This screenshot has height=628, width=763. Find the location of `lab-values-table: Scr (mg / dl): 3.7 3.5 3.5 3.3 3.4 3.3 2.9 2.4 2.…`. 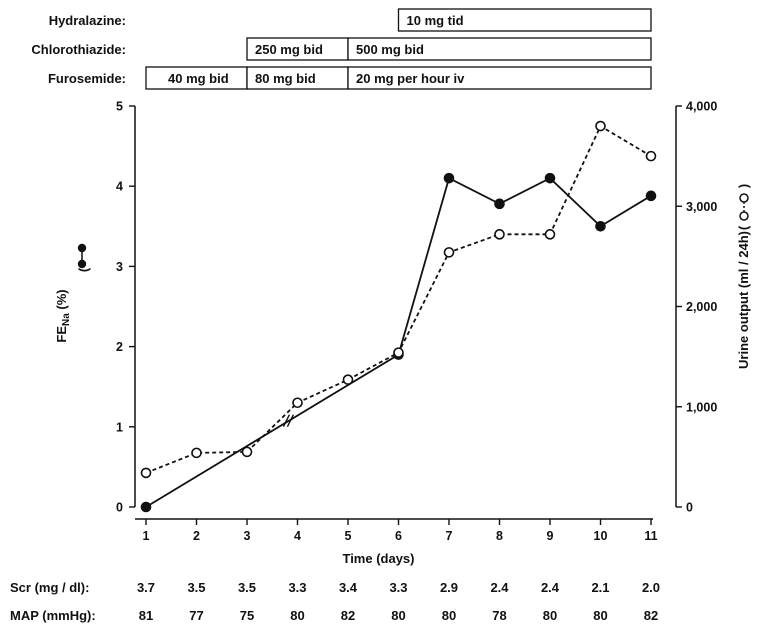

lab-values-table: Scr (mg / dl): 3.7 3.5 3.5 3.3 3.4 3.3 2.9 2.4 2.… is located at coordinates (335, 601).